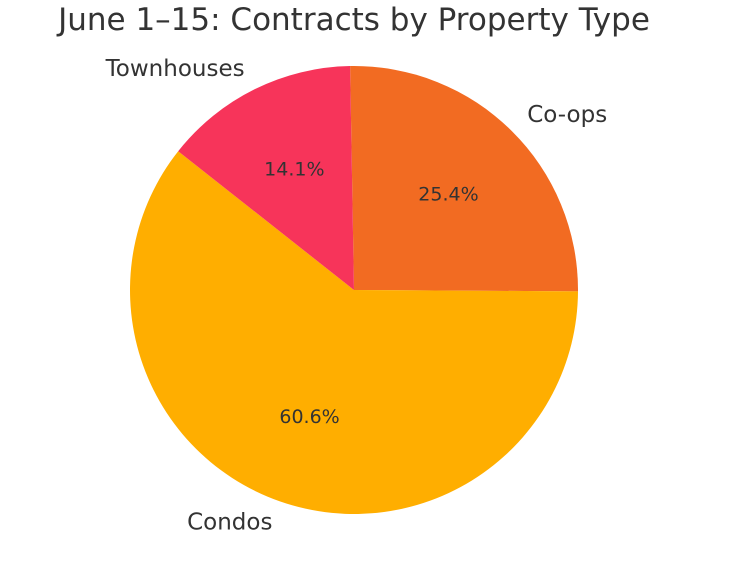  What do you see at coordinates (354, 20) in the screenshot?
I see `chart-title: June 1–15: Contracts by Property Type` at bounding box center [354, 20].